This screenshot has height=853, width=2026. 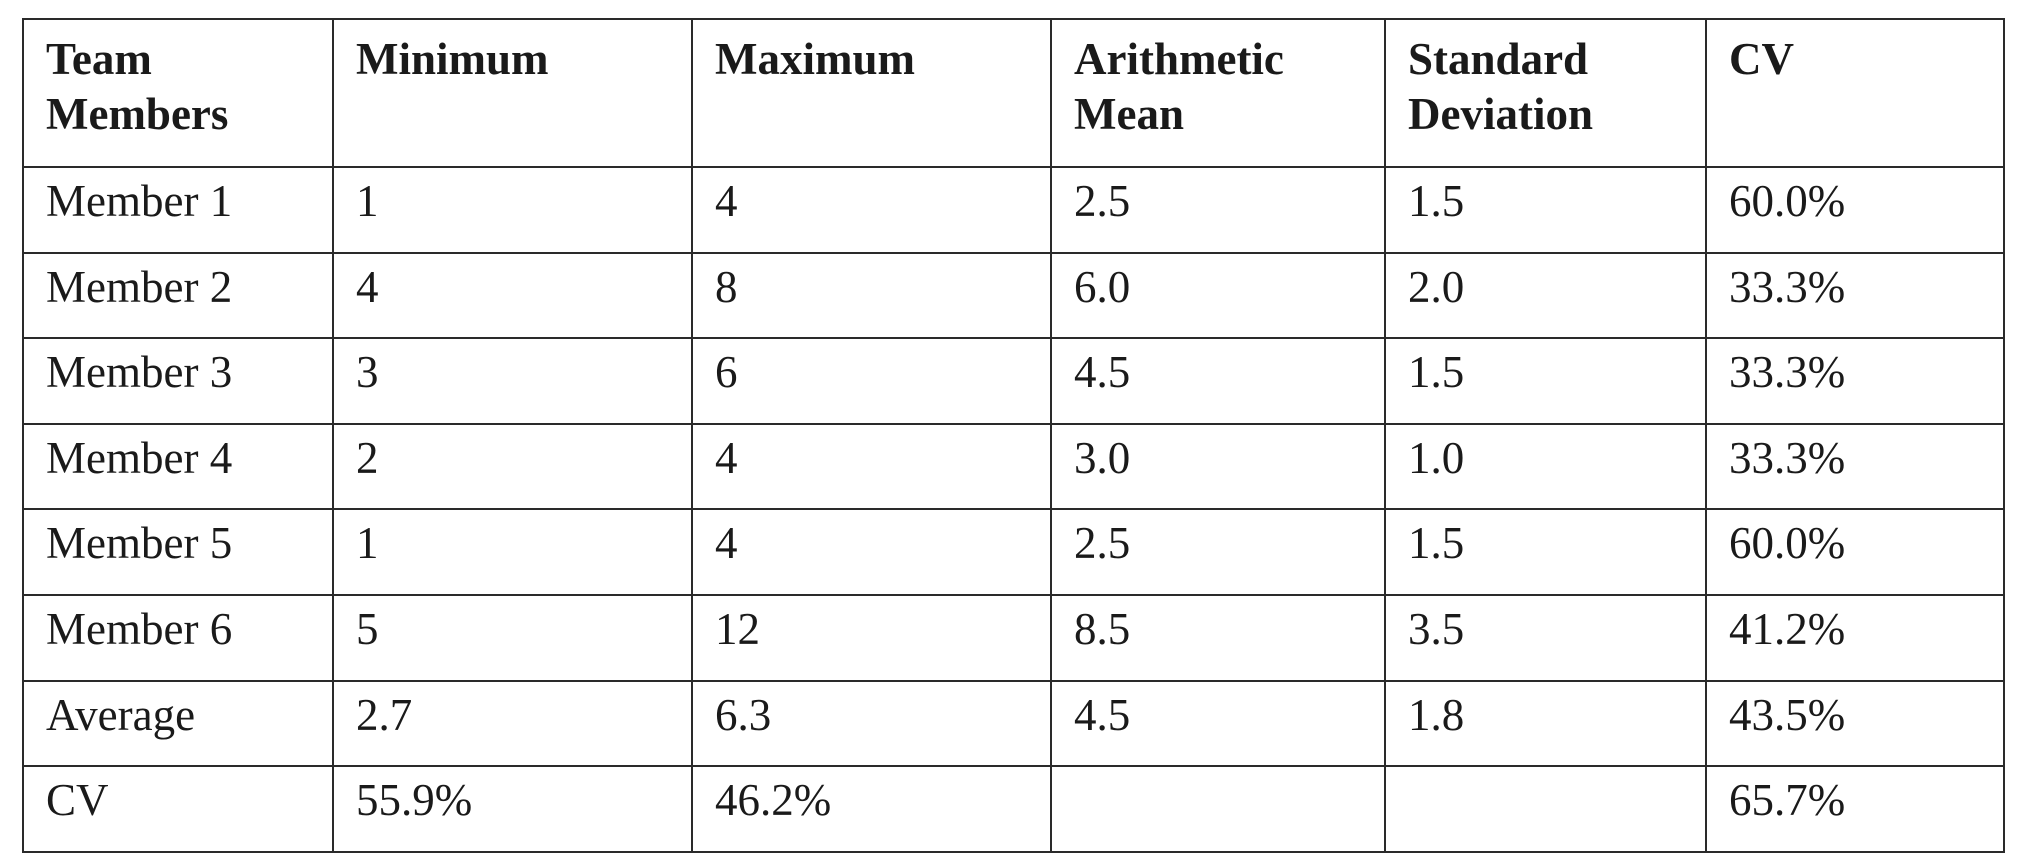 What do you see at coordinates (871, 381) in the screenshot?
I see `table-cell: 6` at bounding box center [871, 381].